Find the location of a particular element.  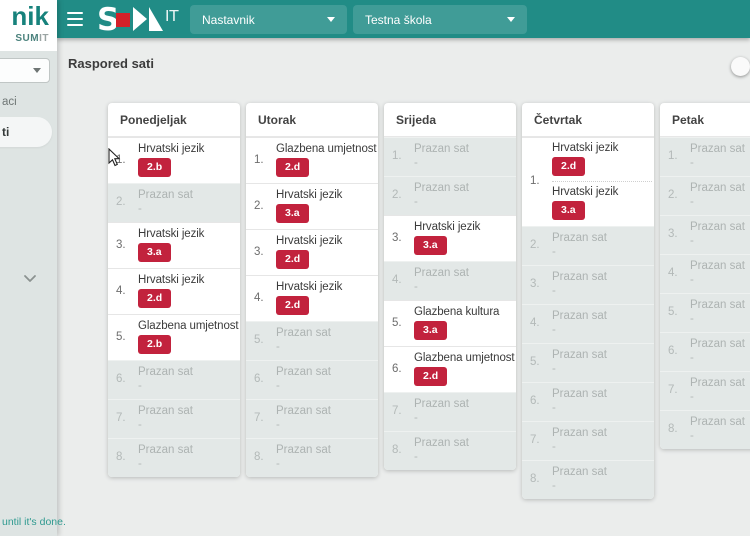

toggle-knob is located at coordinates (740, 66).